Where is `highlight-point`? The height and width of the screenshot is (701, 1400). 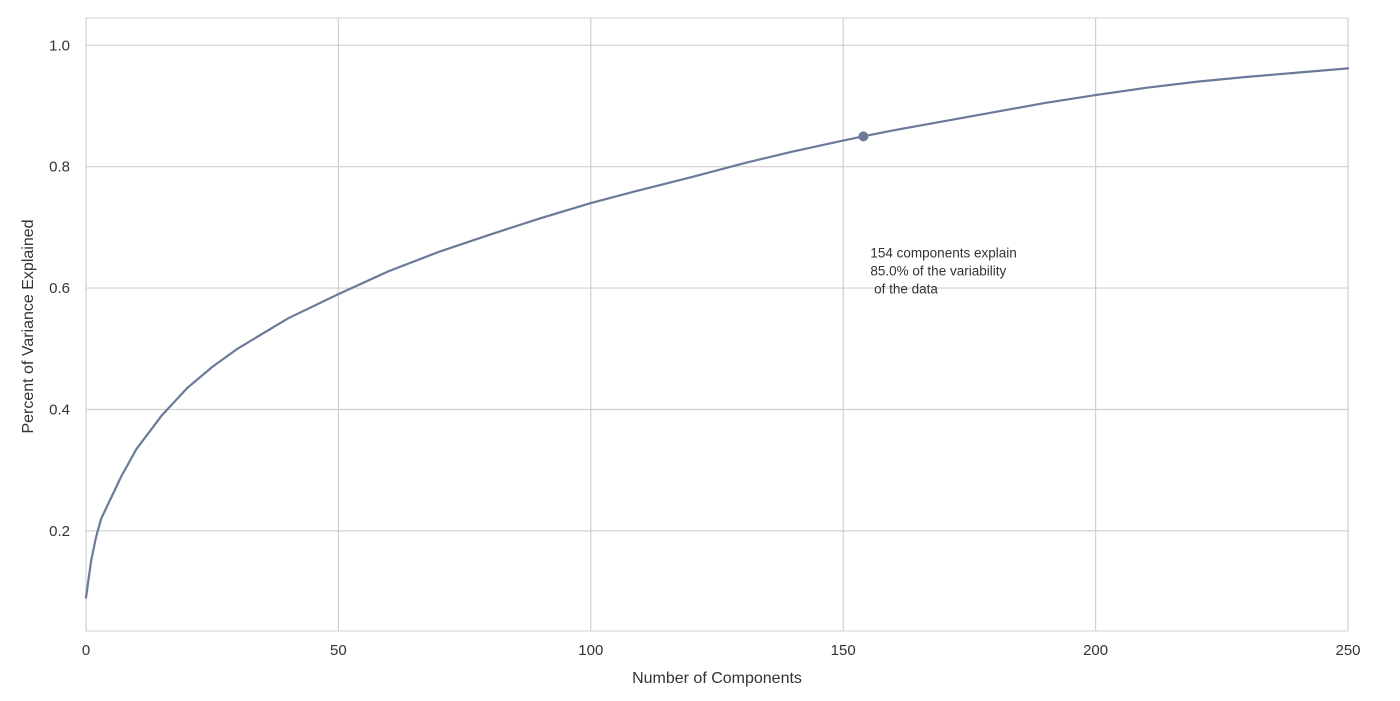 highlight-point is located at coordinates (863, 136).